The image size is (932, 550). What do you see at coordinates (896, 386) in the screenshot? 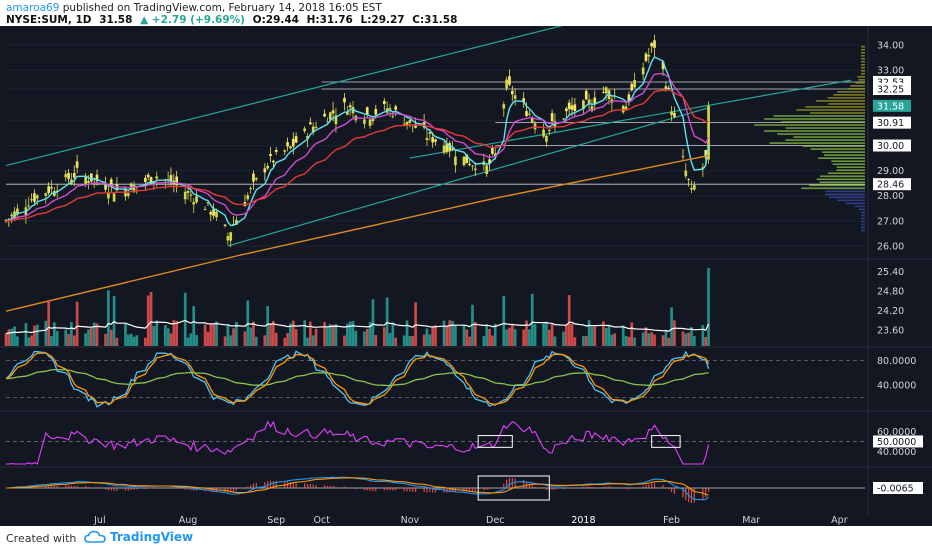
I see `stoch-axis-label: 40.0000` at bounding box center [896, 386].